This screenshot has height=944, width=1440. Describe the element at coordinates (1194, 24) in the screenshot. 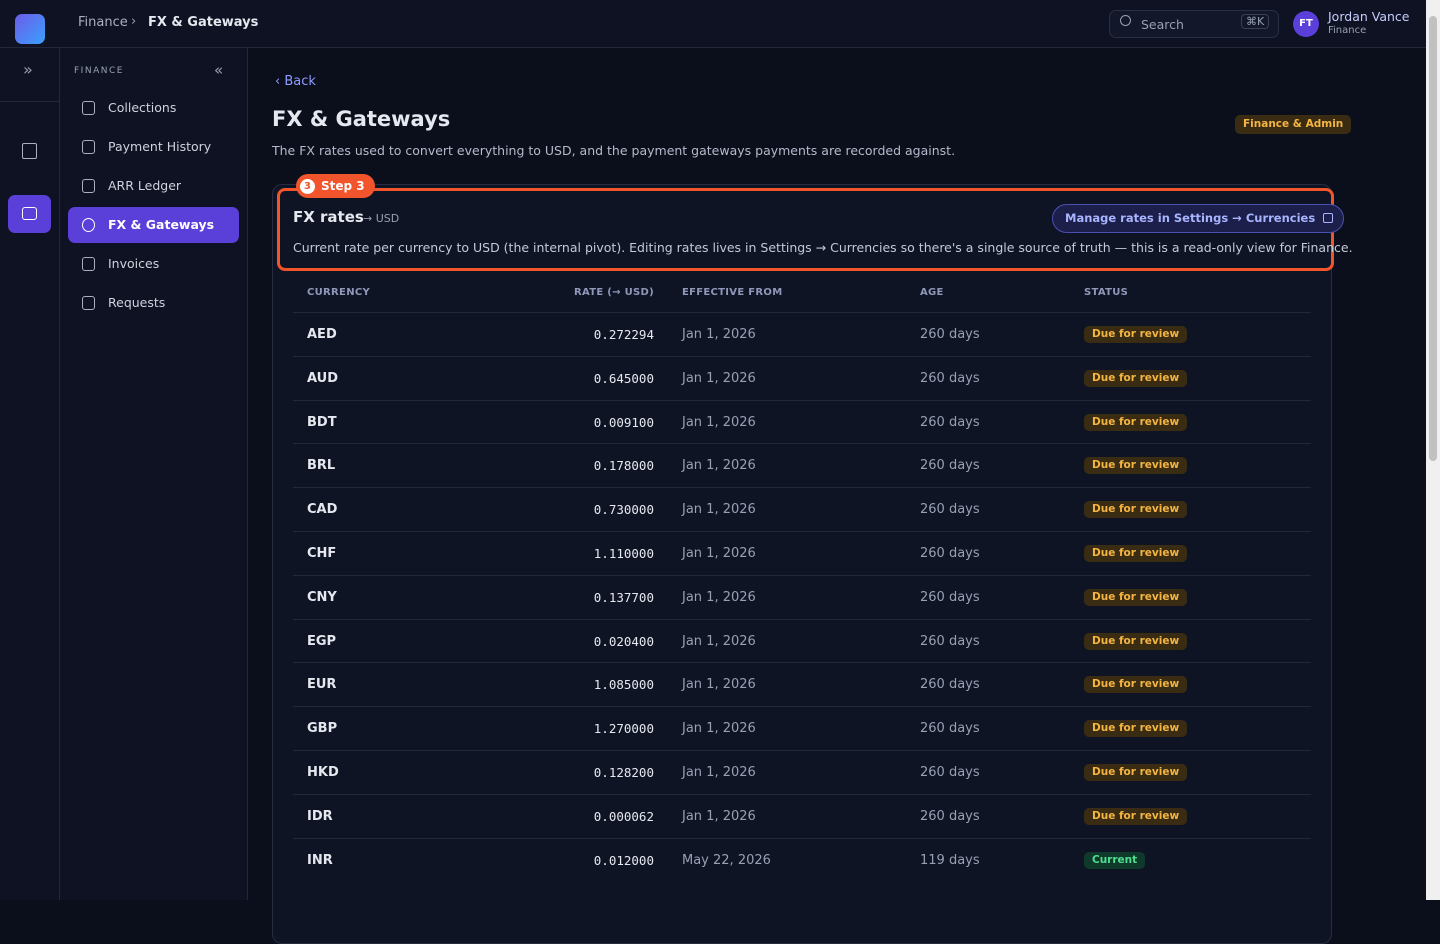

I see `search-box: Search ⌘K` at that location.